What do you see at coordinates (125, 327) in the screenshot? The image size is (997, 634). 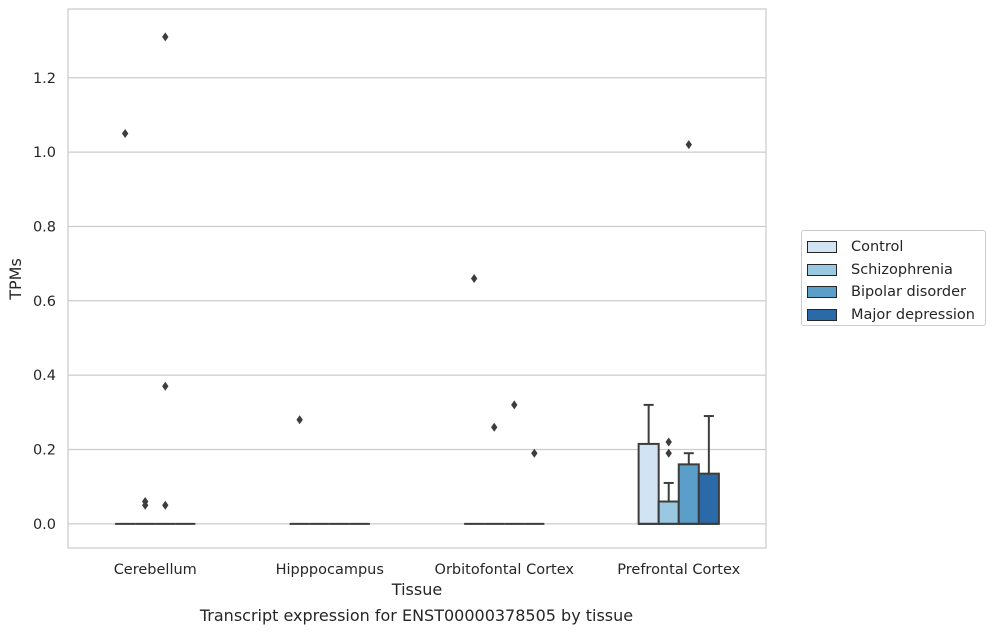 I see `box-control-cerebellum` at bounding box center [125, 327].